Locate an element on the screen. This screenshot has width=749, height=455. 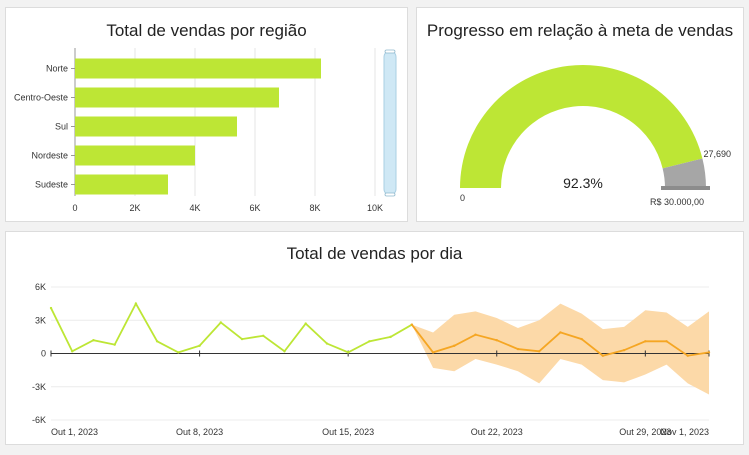
gauge-target-marker is located at coordinates (685, 188).